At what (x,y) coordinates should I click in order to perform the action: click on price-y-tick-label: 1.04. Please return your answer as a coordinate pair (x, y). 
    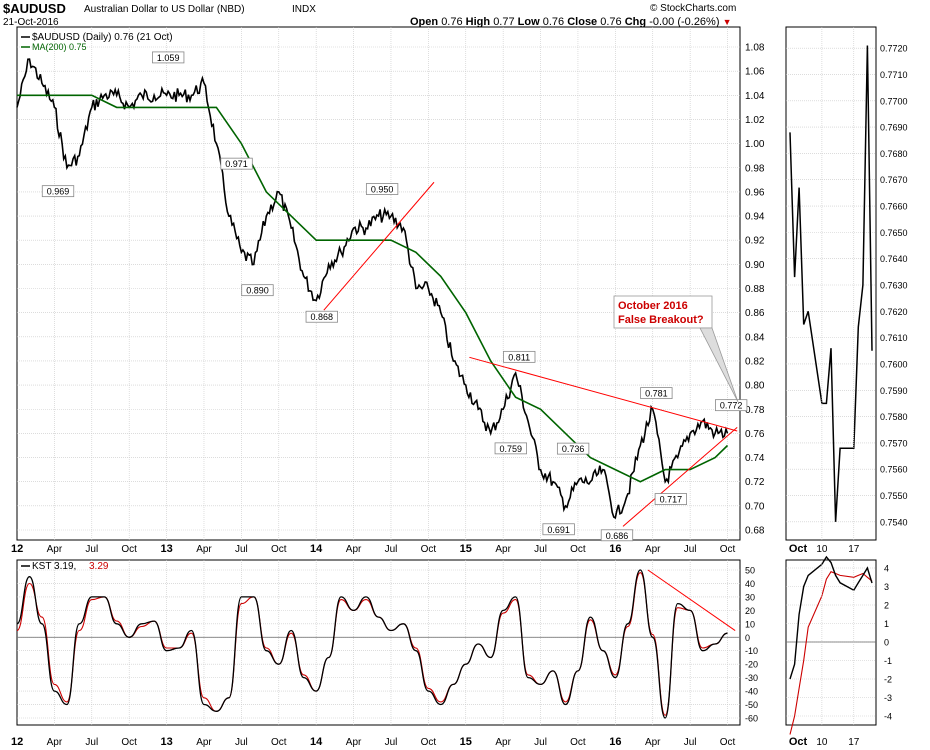
    Looking at the image, I should click on (755, 96).